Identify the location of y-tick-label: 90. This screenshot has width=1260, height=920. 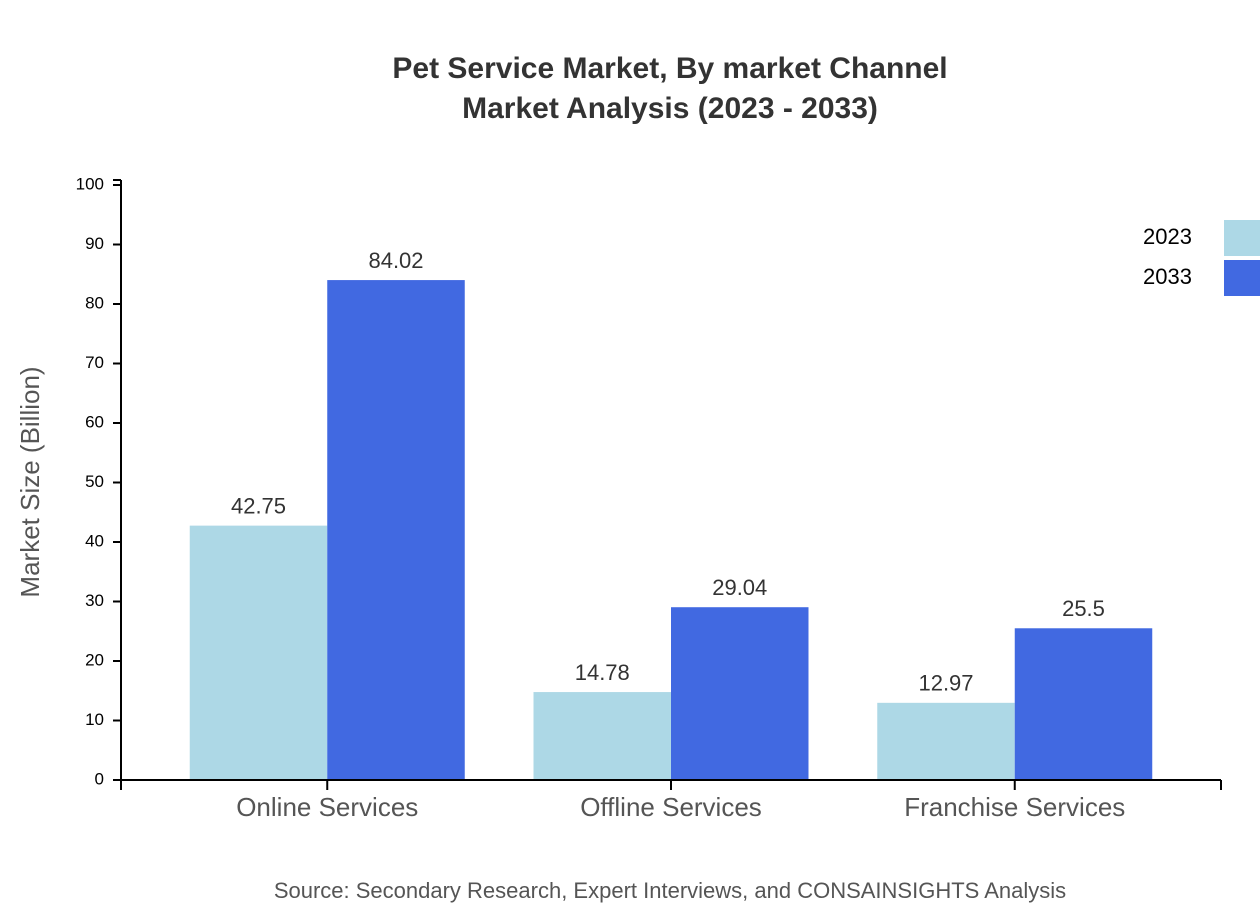
(94, 243).